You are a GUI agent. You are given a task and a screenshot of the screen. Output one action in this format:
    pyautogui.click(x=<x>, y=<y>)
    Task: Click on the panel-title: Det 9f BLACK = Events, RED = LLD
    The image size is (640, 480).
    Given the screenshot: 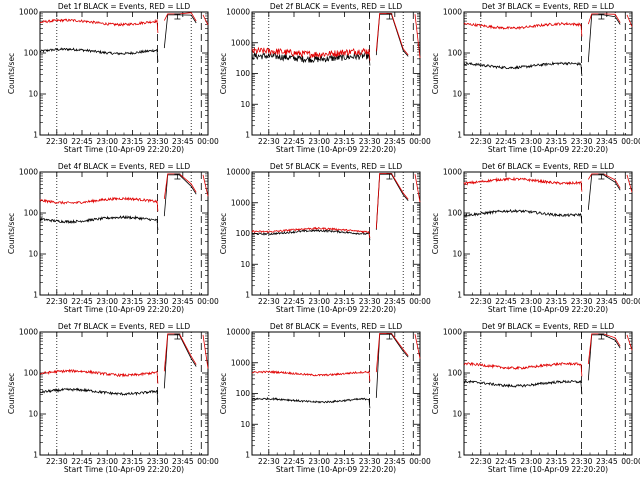 What is the action you would take?
    pyautogui.click(x=548, y=326)
    